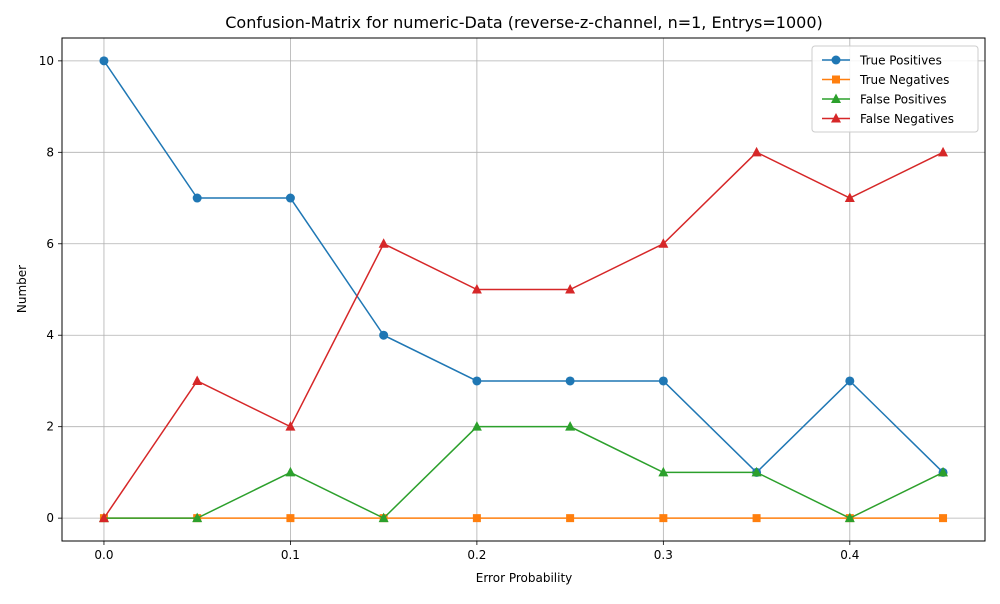 This screenshot has height=604, width=1000. I want to click on legend-item: True Positives, so click(882, 61).